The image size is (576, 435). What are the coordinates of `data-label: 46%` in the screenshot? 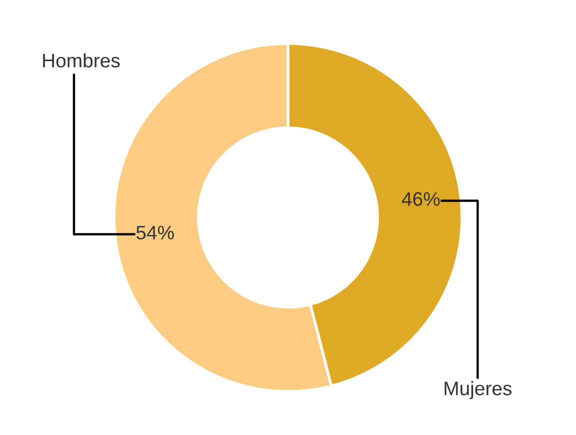 It's located at (421, 199).